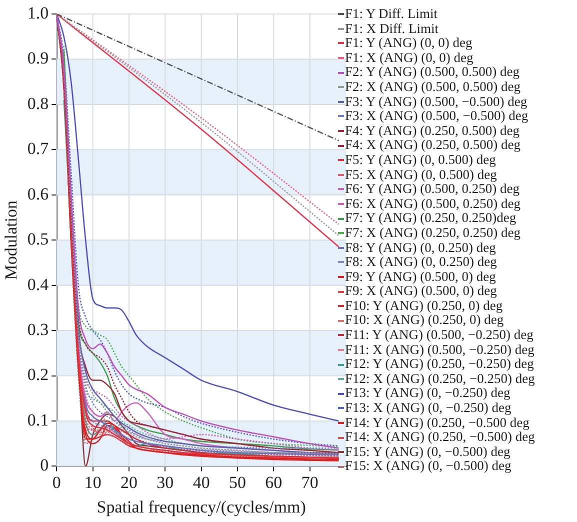 The image size is (577, 522). I want to click on y-tick-label: 0.9, so click(38, 58).